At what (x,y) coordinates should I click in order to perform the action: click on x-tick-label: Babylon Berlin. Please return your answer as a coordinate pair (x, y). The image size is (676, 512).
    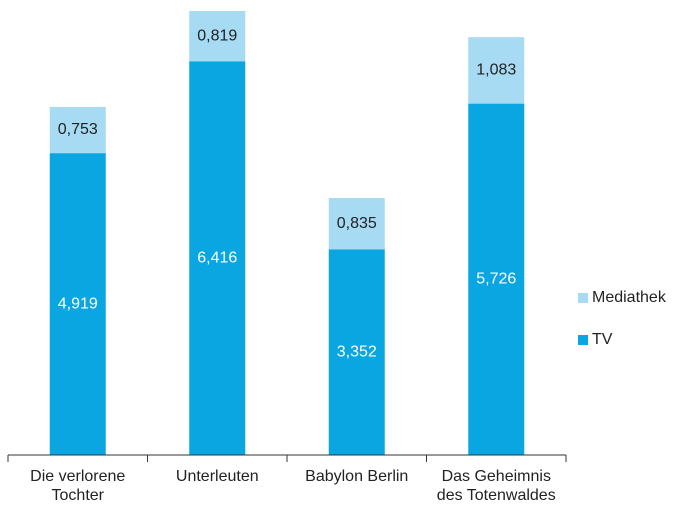
    Looking at the image, I should click on (357, 476).